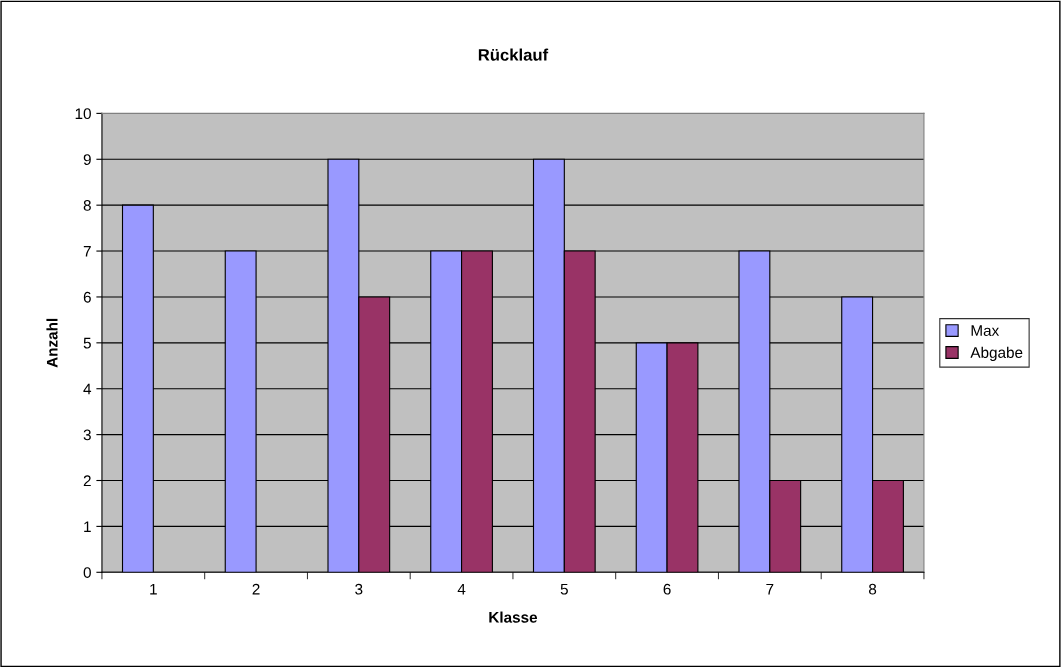 This screenshot has height=667, width=1062. I want to click on x-tick-label: 1, so click(153, 589).